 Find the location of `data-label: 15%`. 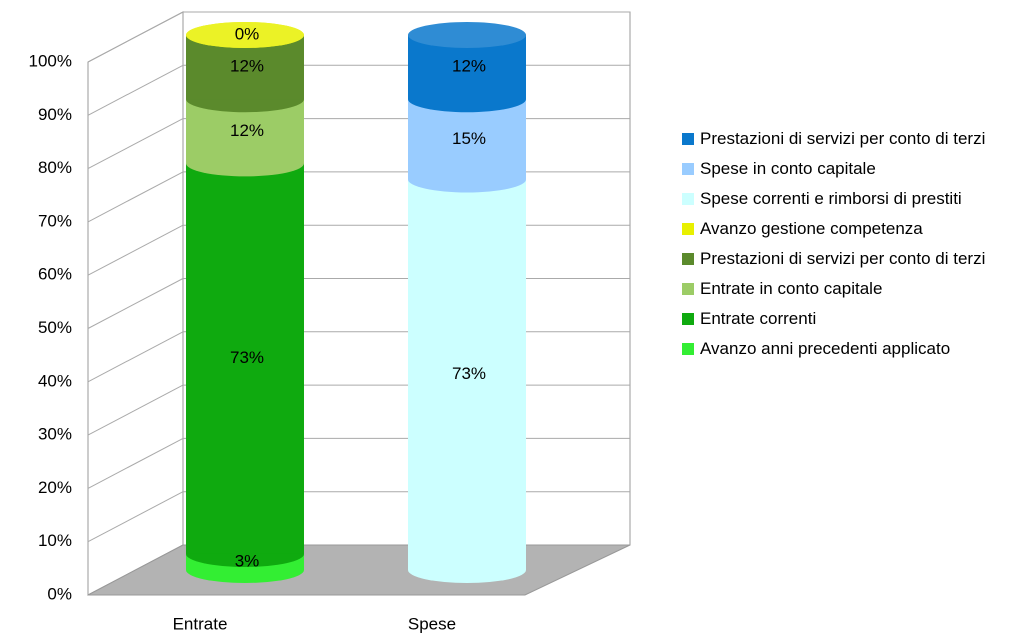

data-label: 15% is located at coordinates (469, 138).